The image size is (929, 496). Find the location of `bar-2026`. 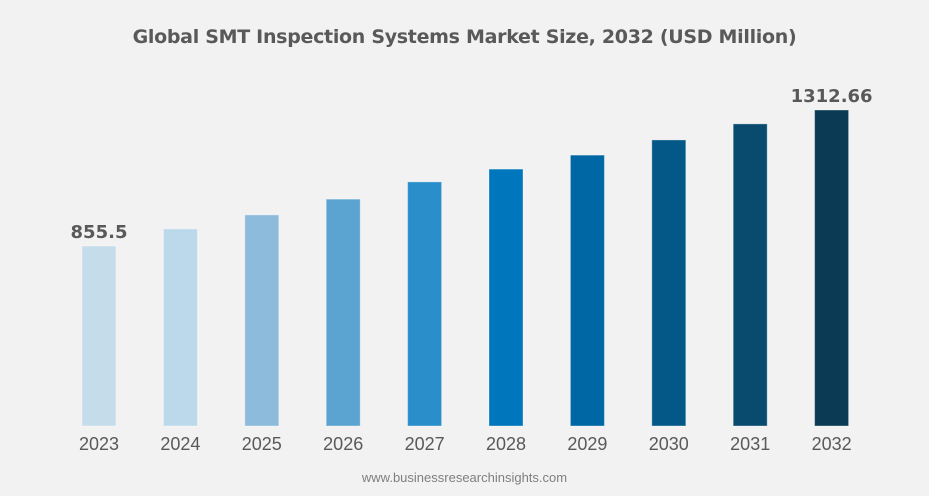

bar-2026 is located at coordinates (343, 312).